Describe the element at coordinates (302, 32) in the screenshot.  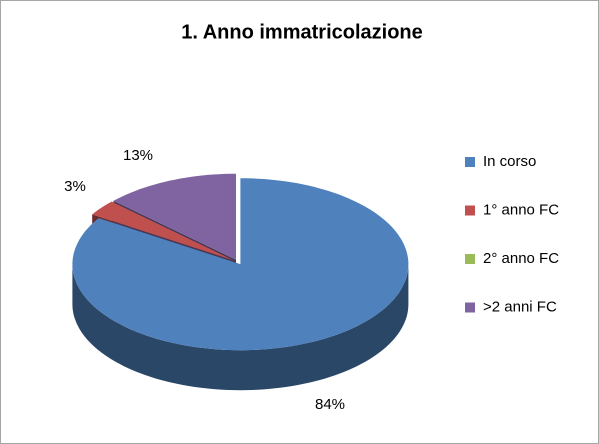
I see `chart-title: 1. Anno immatricolazione` at that location.